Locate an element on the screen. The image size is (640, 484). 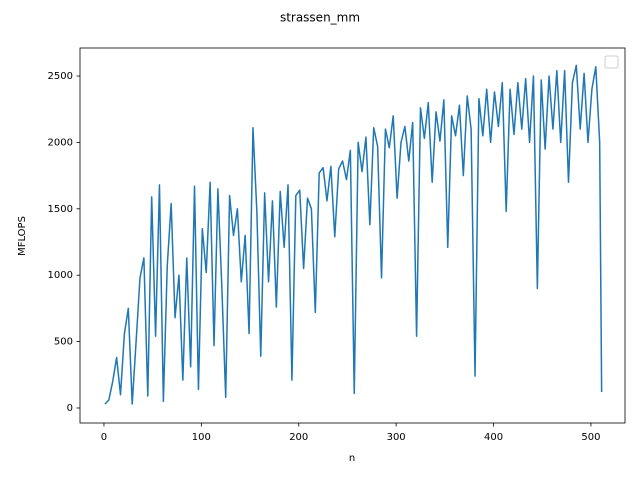
y-tick-label: 2000 is located at coordinates (60, 142).